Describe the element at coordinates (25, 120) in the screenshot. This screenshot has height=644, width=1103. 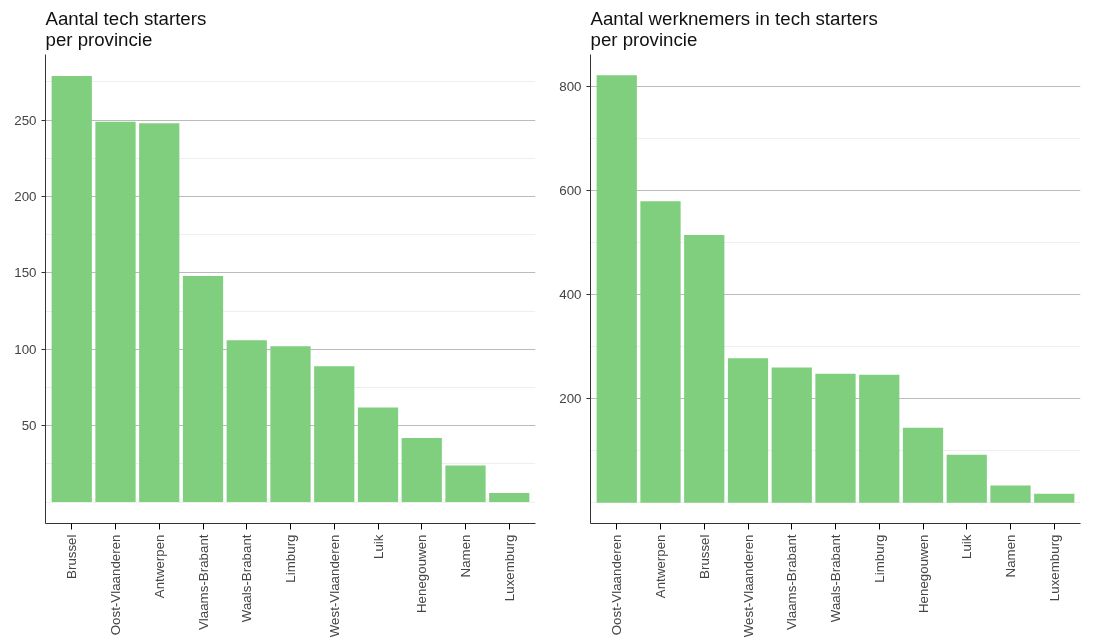
I see `y-tick-label: 250` at that location.